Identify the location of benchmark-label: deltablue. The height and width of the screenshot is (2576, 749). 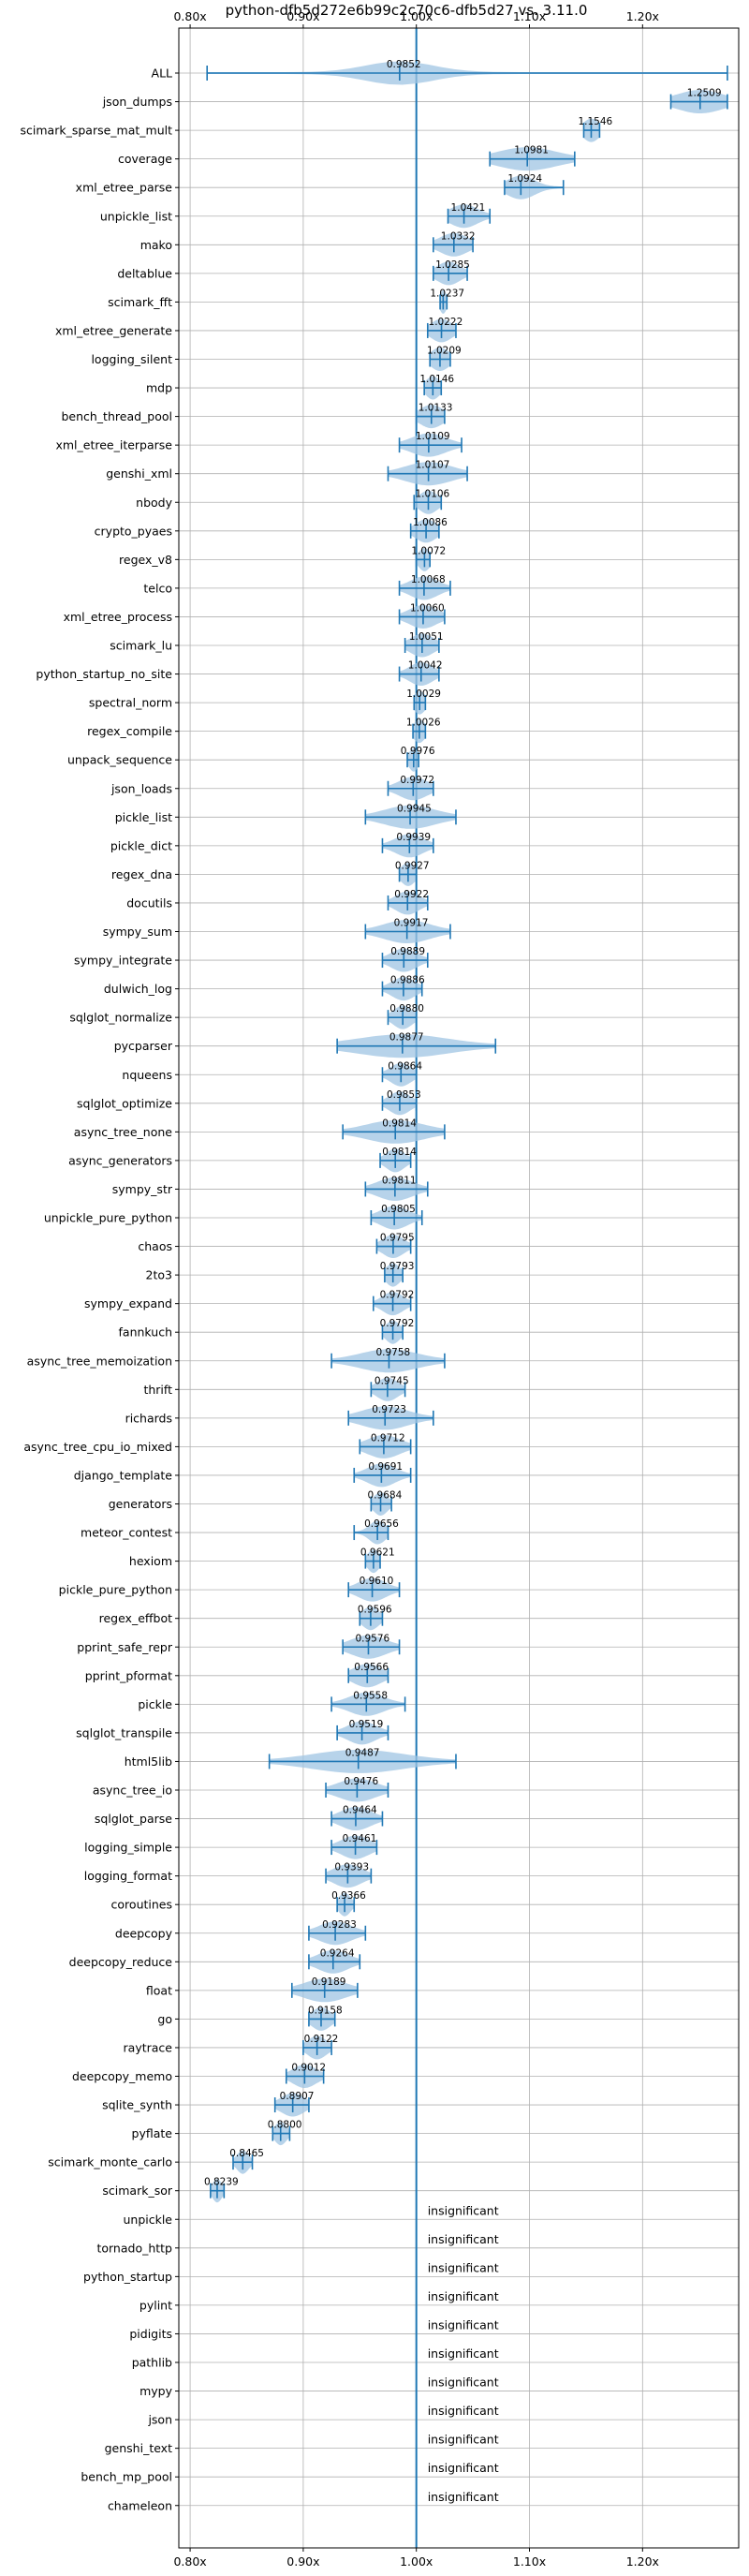
(144, 273).